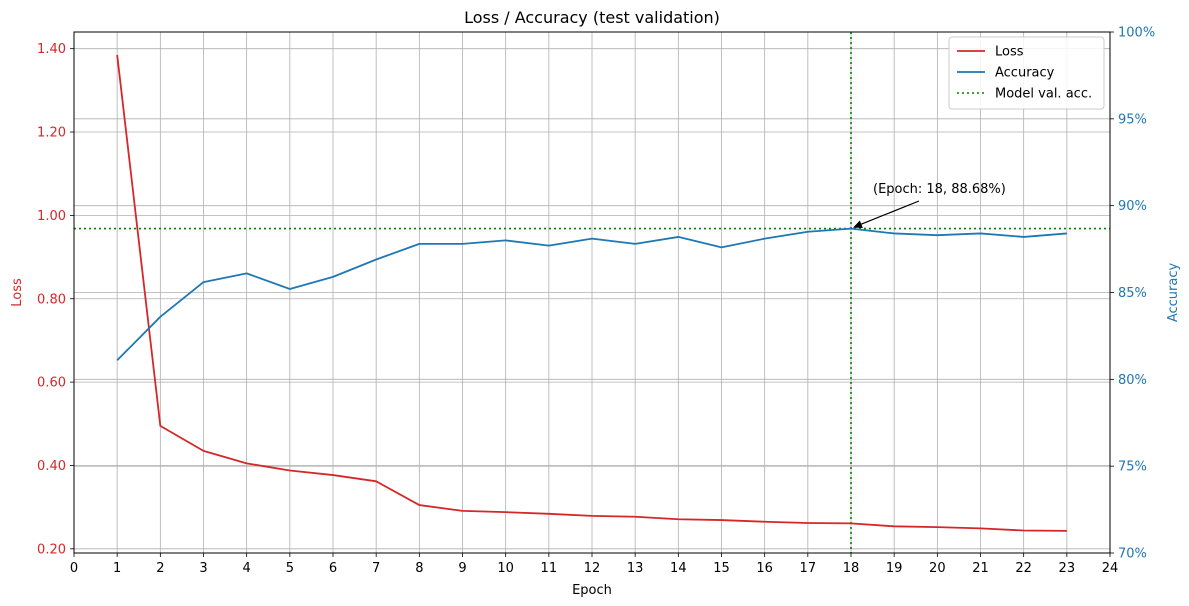 This screenshot has height=606, width=1189. Describe the element at coordinates (1023, 568) in the screenshot. I see `x-tick-label: 22` at that location.